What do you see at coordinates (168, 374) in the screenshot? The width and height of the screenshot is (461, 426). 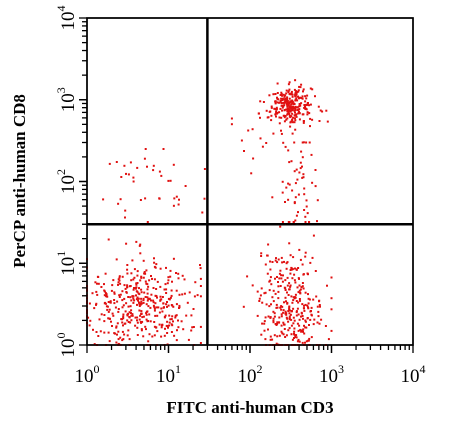 I see `x-tick-label: 101` at bounding box center [168, 374].